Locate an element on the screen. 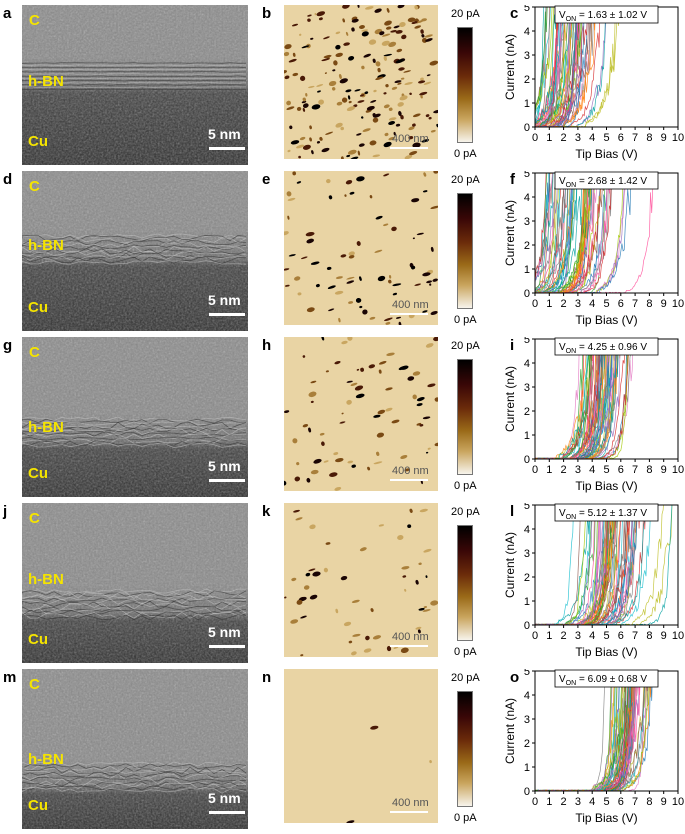 This screenshot has width=685, height=834. layer-label-hbn: h-BN is located at coordinates (46, 579).